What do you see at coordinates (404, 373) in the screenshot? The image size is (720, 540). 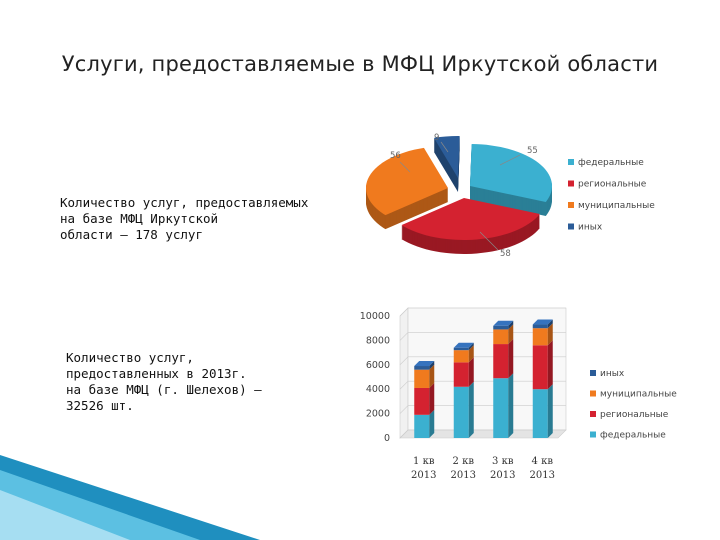 I see `bar-side-wall` at bounding box center [404, 373].